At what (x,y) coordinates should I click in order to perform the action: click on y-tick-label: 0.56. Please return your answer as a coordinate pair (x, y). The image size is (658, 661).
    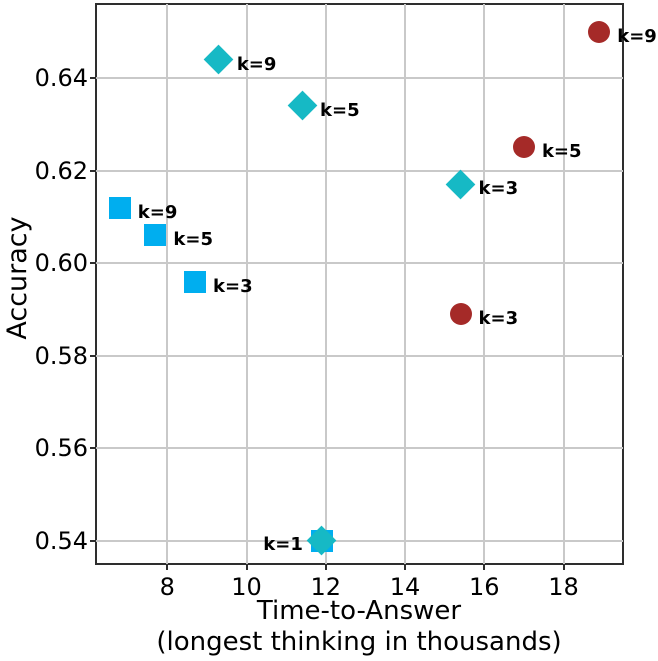
    Looking at the image, I should click on (61, 448).